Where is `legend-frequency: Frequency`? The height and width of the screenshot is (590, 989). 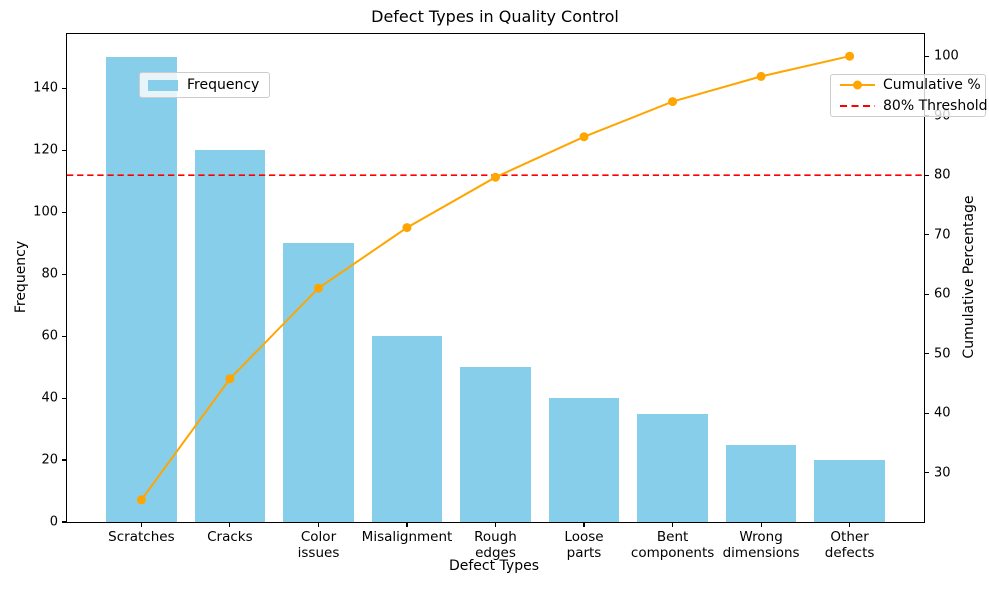
legend-frequency: Frequency is located at coordinates (204, 85).